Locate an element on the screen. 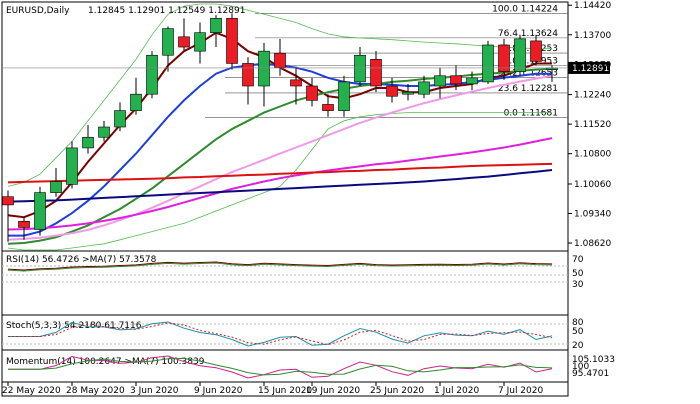 This screenshot has height=404, width=700. momentum-level-mid: 100 is located at coordinates (580, 367).